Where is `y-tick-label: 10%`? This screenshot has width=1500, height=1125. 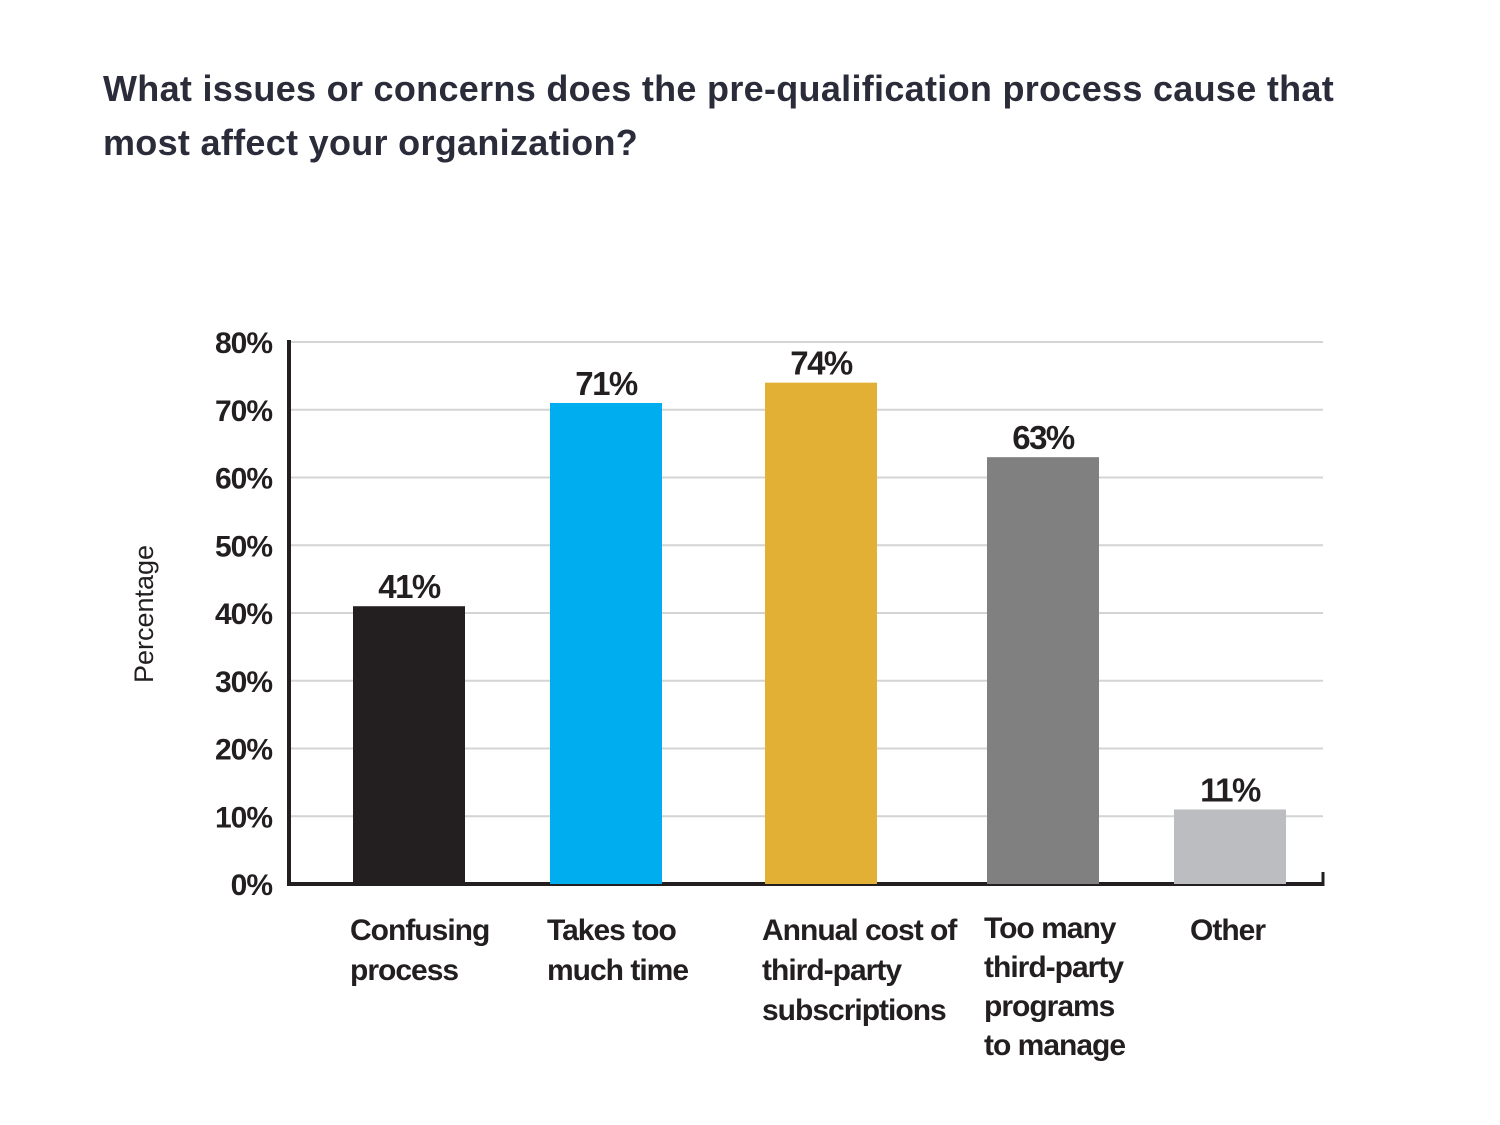
y-tick-label: 10% is located at coordinates (243, 817).